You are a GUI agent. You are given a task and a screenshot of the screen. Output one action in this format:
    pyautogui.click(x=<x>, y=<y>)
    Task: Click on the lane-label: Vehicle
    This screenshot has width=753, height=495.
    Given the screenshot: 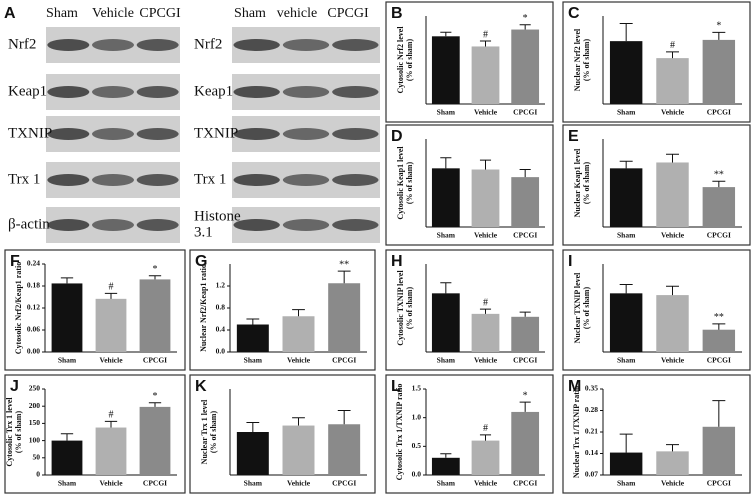 What is the action you would take?
    pyautogui.click(x=113, y=13)
    